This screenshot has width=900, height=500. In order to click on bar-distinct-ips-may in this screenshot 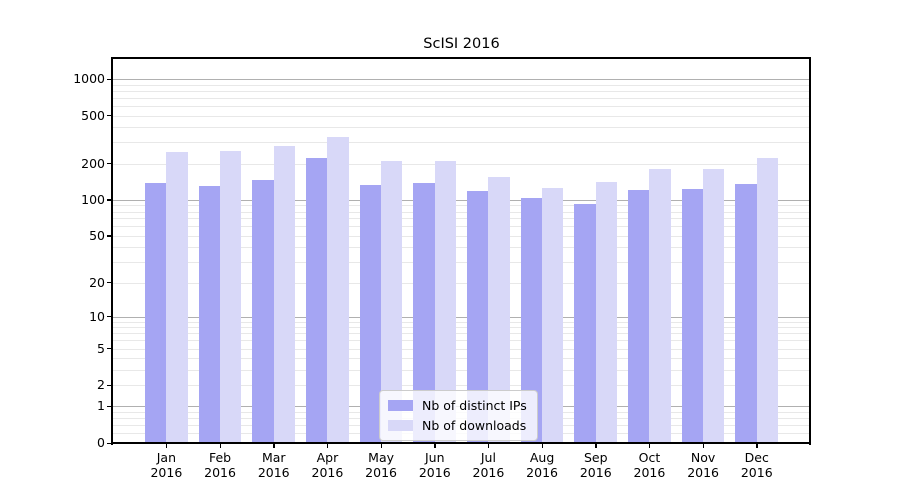, I will do `click(370, 314)`.